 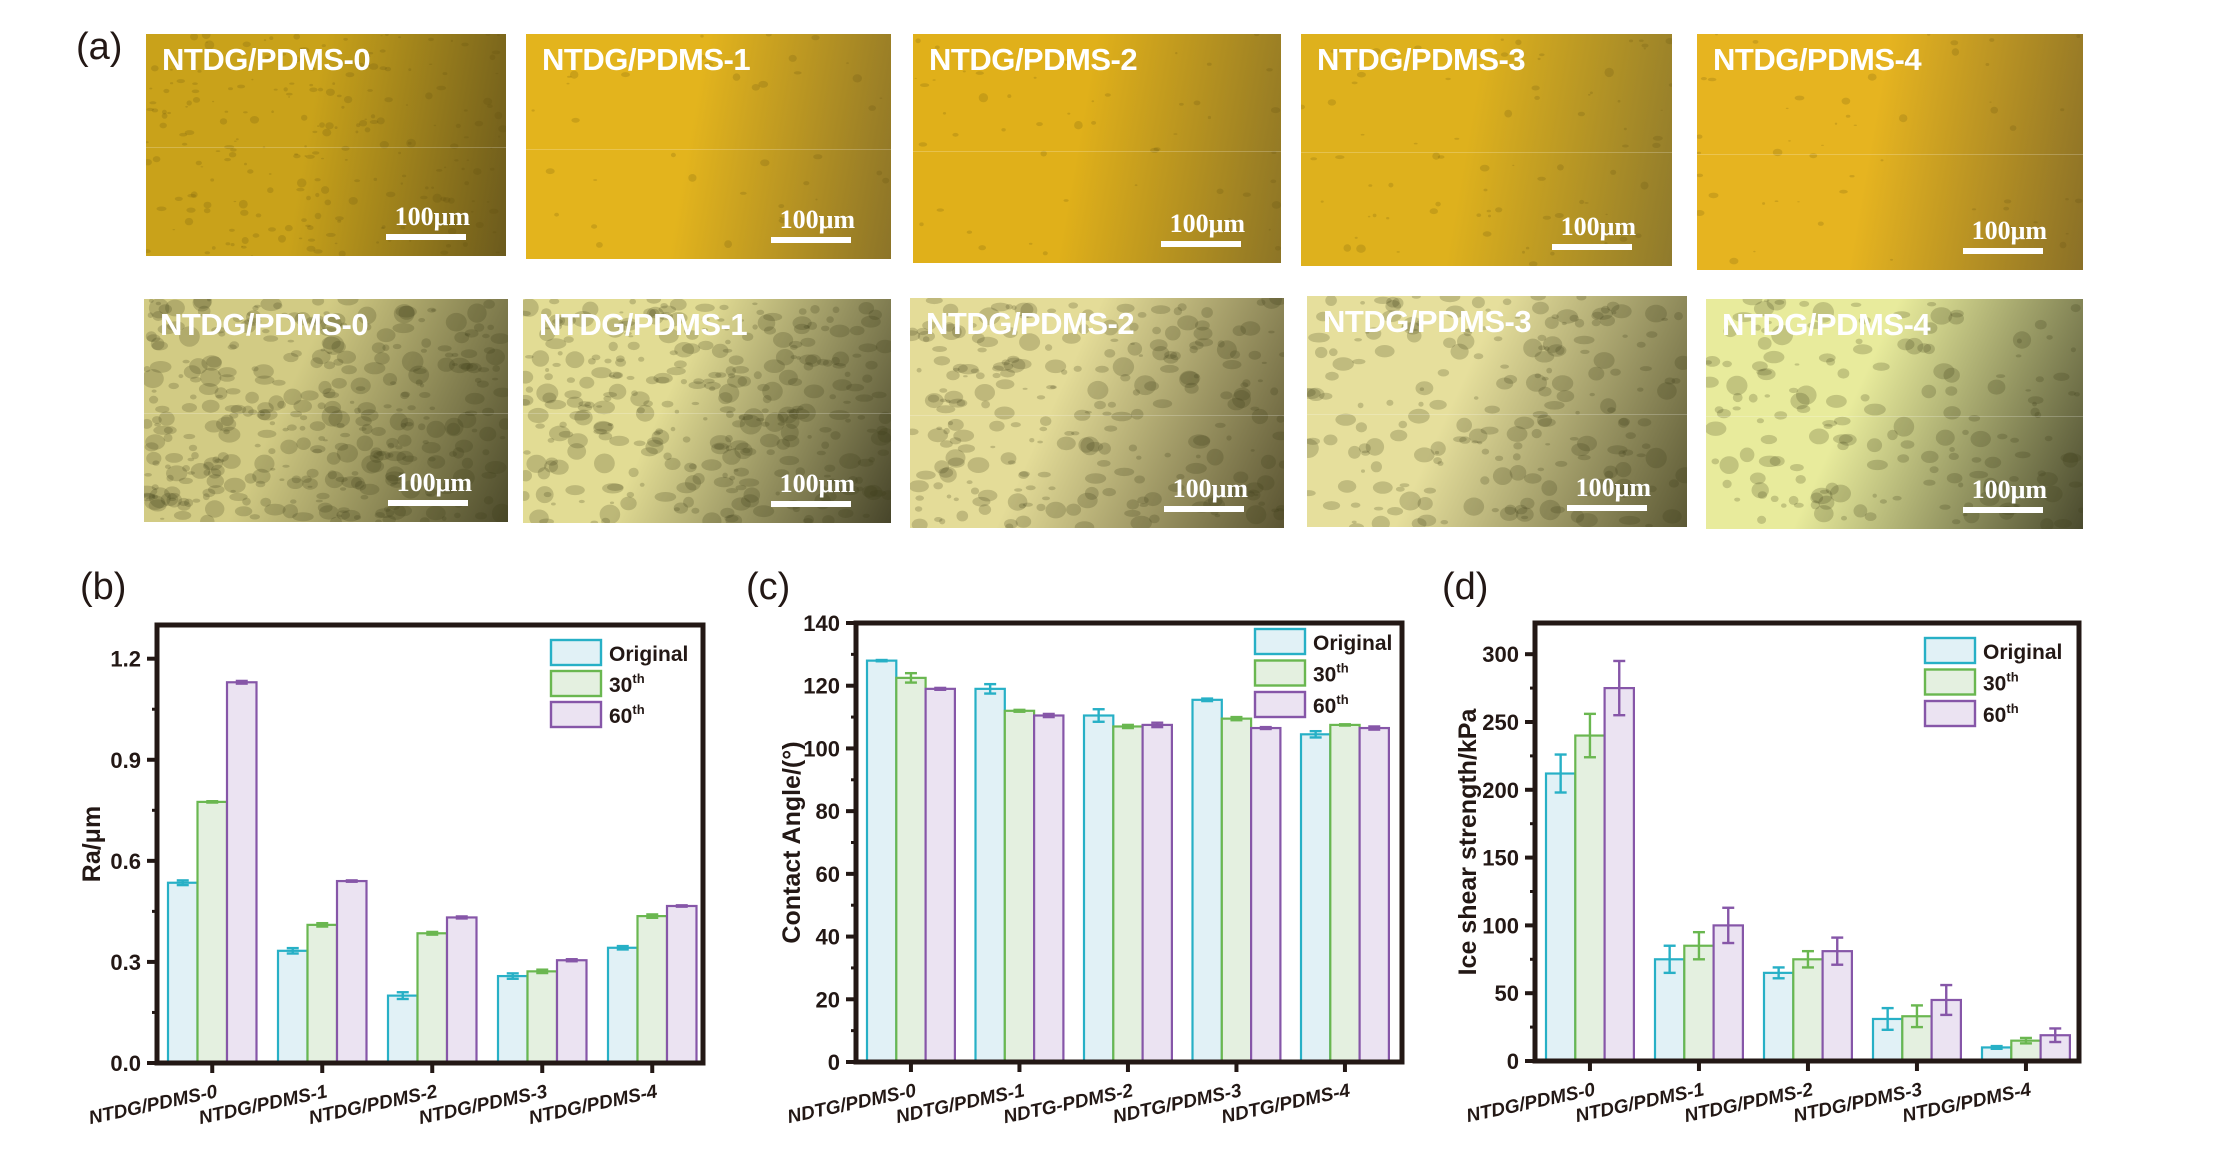 I want to click on legend: Original 30th 60th, so click(x=618, y=683).